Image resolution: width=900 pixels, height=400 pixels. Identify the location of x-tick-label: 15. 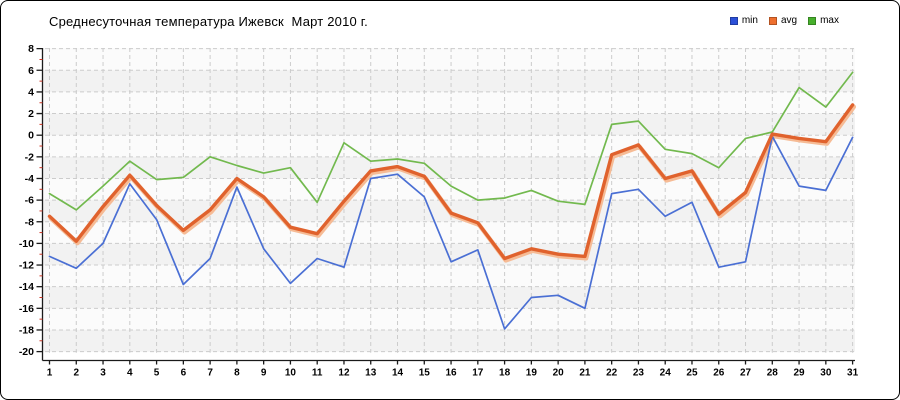
(425, 373).